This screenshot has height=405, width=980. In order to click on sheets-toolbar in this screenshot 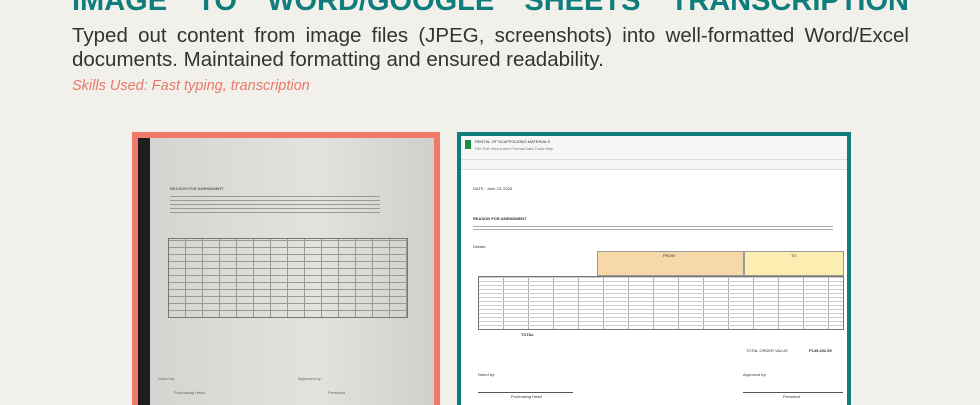, I will do `click(654, 148)`.